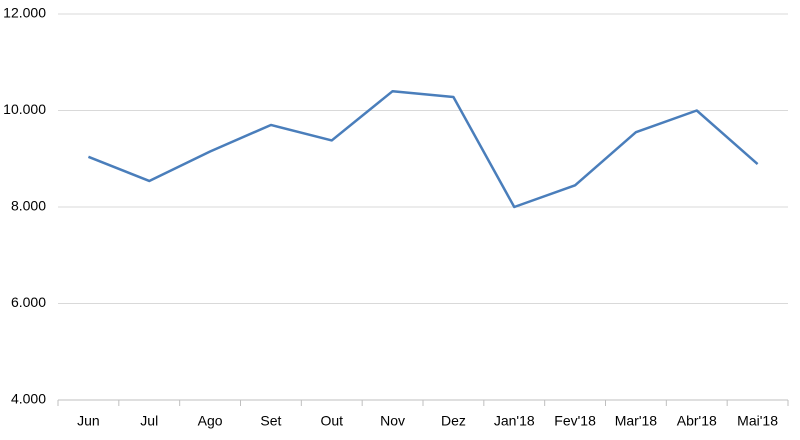 The image size is (800, 440). I want to click on x-tick-label: Nov, so click(392, 421).